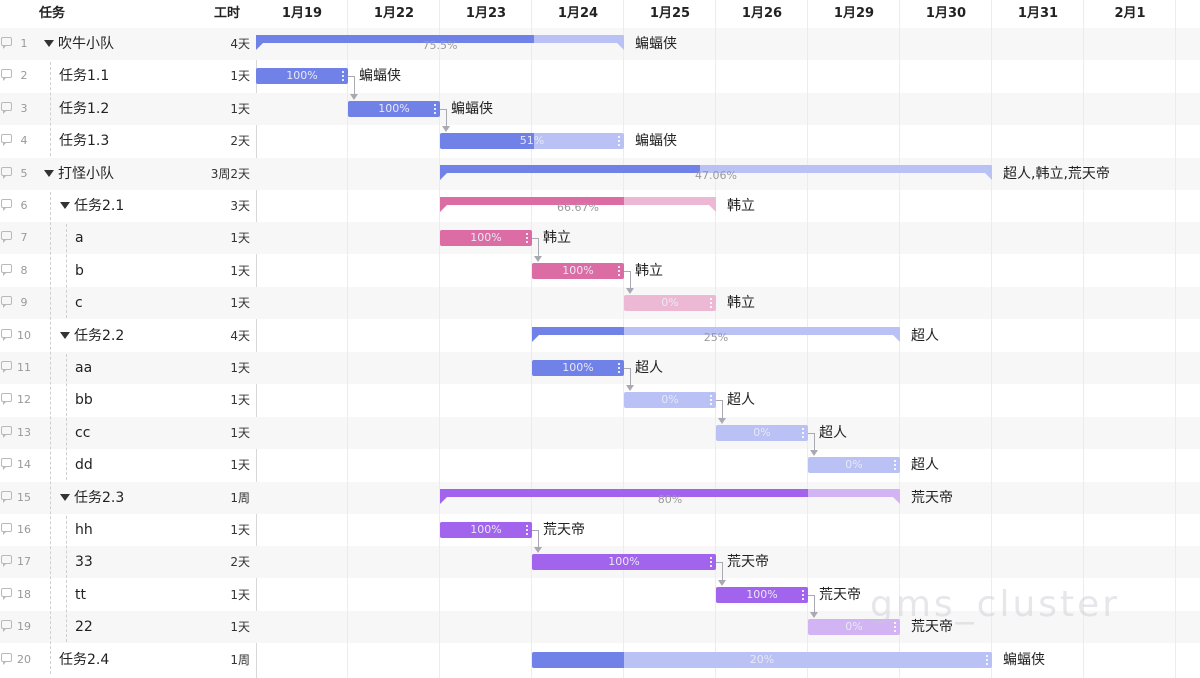 The image size is (1200, 678). I want to click on task-name-cell: 任务1.2, so click(84, 109).